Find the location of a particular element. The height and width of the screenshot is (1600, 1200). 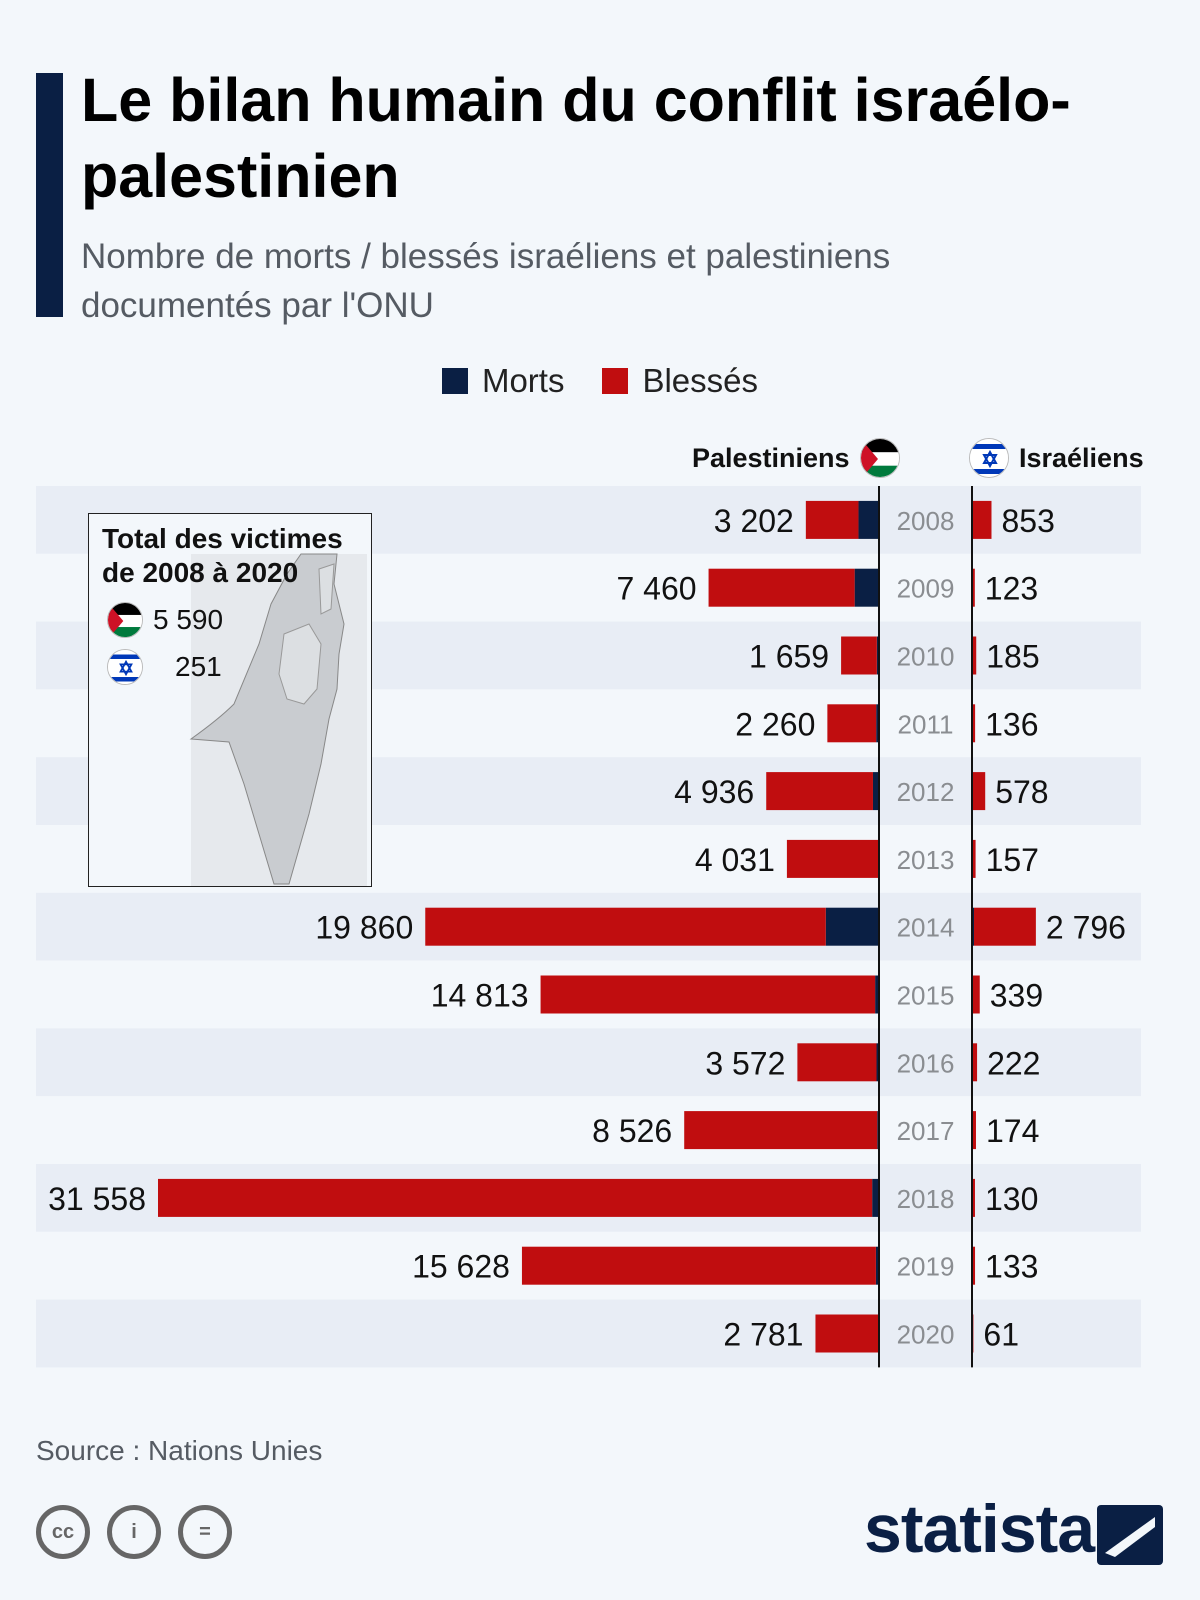

israeli-total-label: 133 is located at coordinates (1011, 1267).